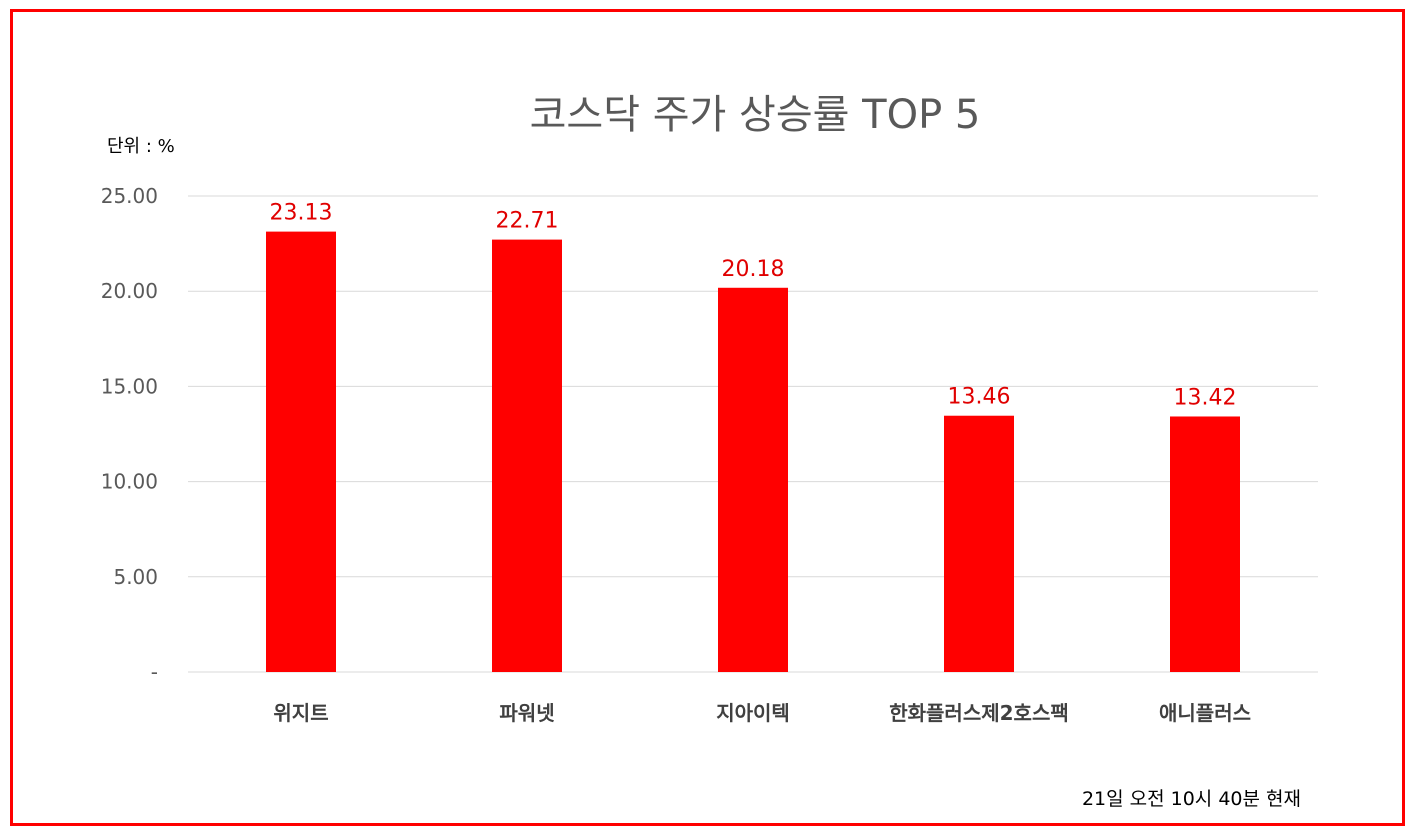 The image size is (1417, 837). I want to click on y-tick-label: -, so click(154, 672).